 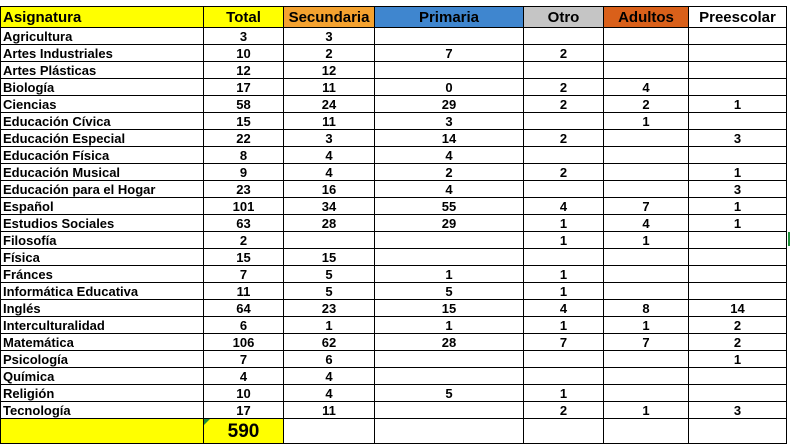 What do you see at coordinates (102, 189) in the screenshot?
I see `cell-asignatura: Educación para el Hogar` at bounding box center [102, 189].